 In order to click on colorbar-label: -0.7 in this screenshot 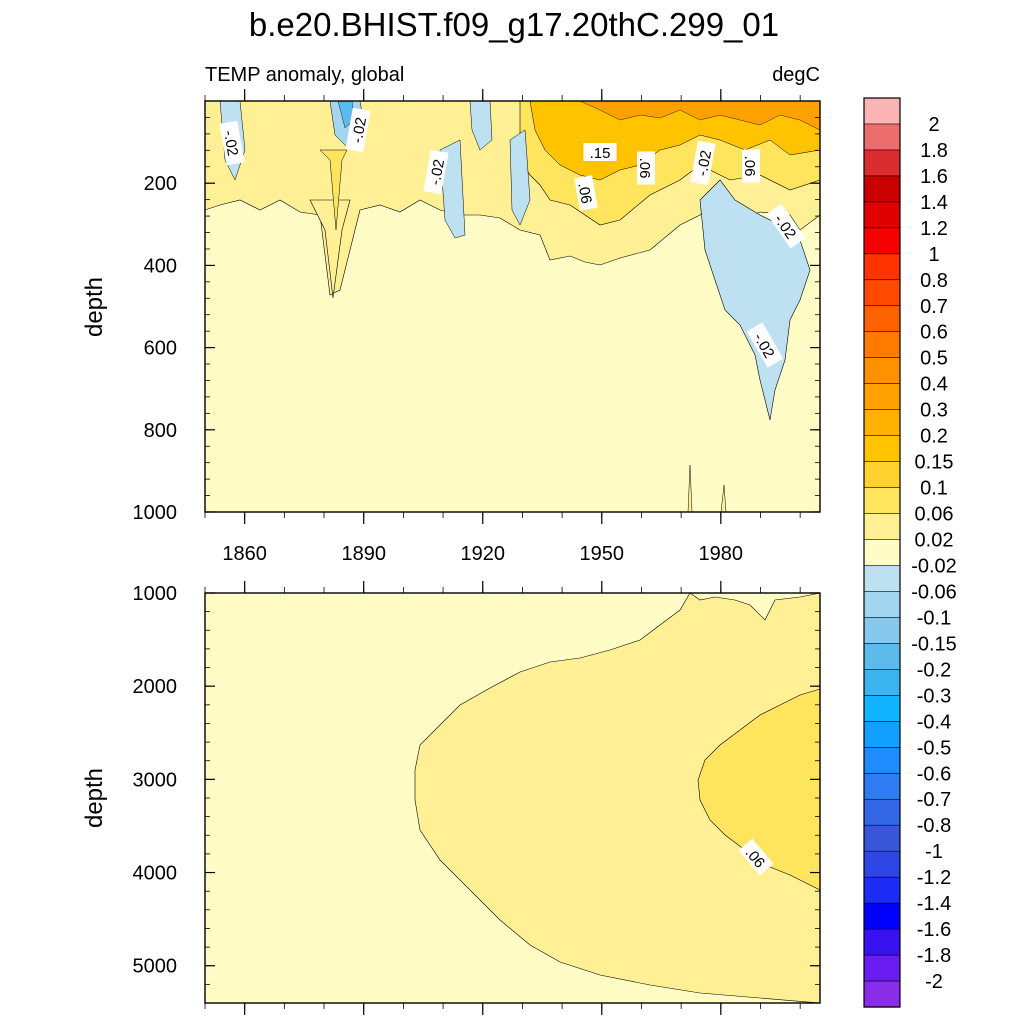, I will do `click(934, 800)`.